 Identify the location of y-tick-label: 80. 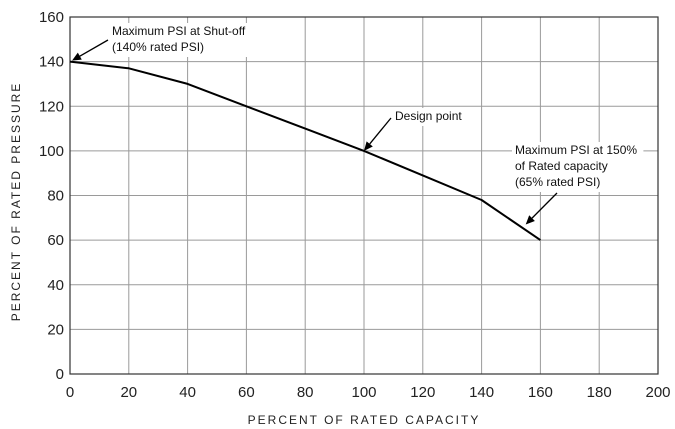
(55, 196).